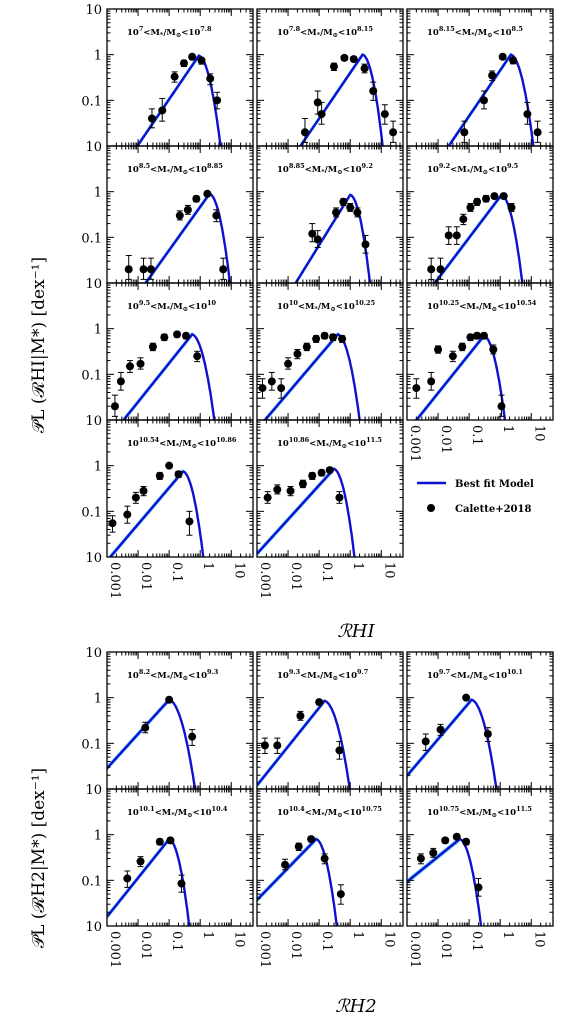  Describe the element at coordinates (175, 169) in the screenshot. I see `mass-bin-label: 108.5<M*/M⊙<108.85` at that location.